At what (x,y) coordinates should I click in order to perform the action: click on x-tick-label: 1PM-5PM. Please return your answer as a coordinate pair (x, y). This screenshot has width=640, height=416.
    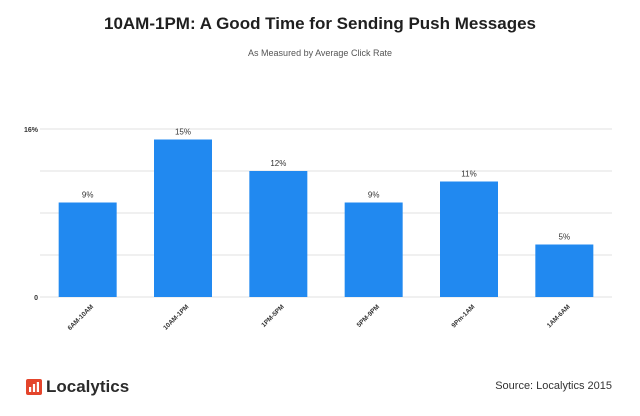
    Looking at the image, I should click on (272, 315).